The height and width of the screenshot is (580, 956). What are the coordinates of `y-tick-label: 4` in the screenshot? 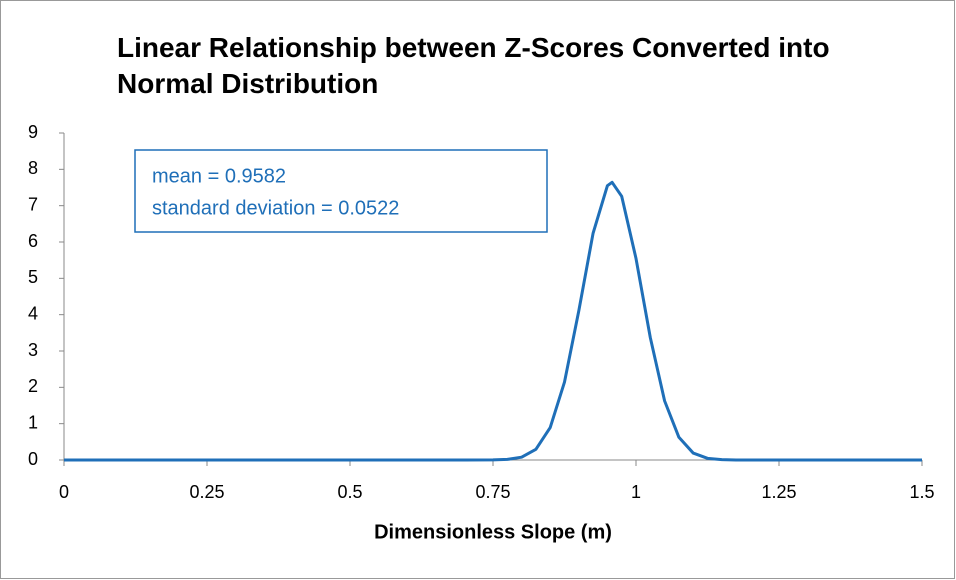 It's located at (33, 313).